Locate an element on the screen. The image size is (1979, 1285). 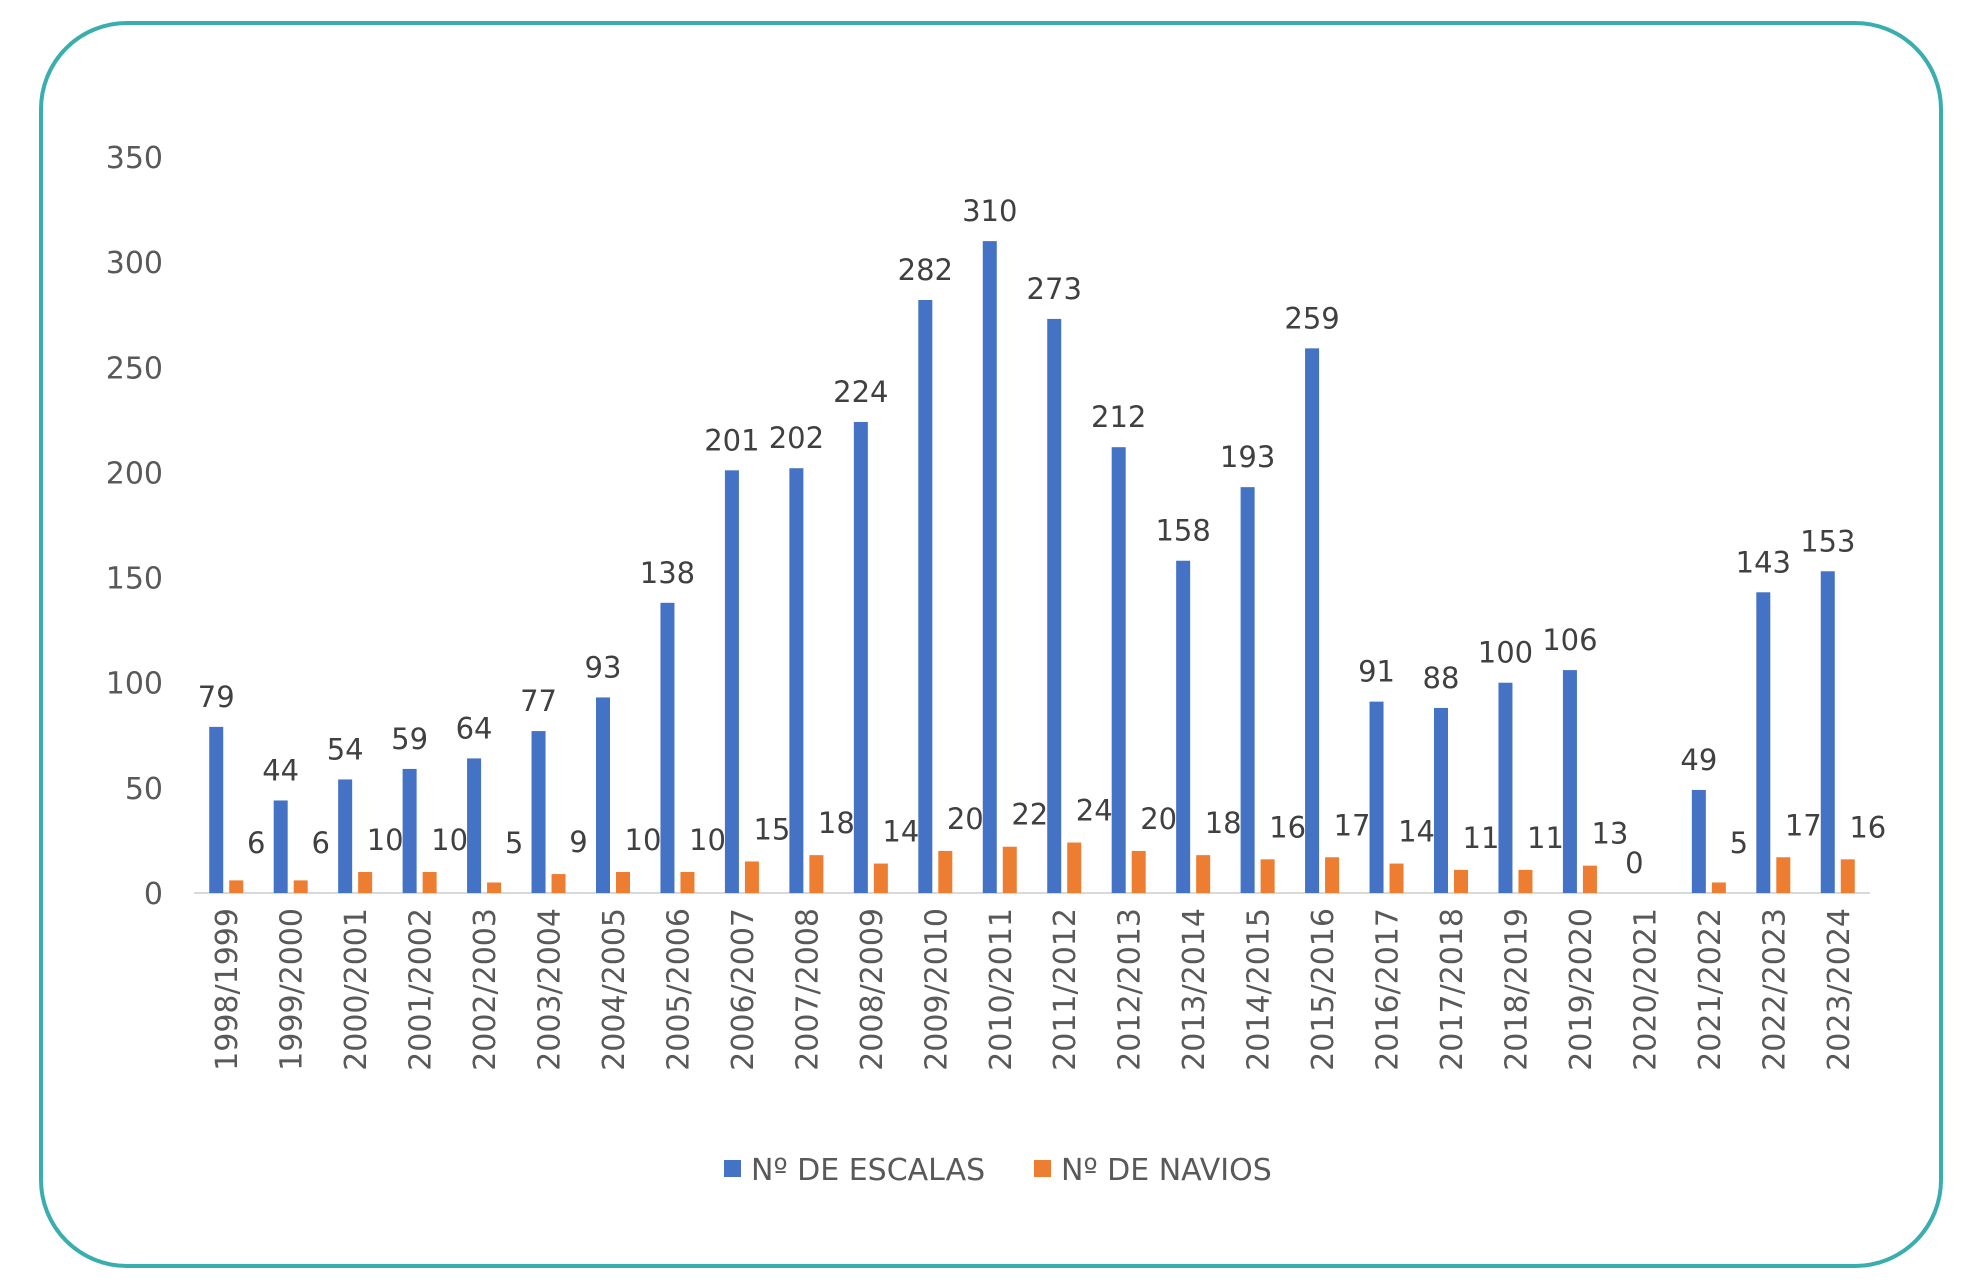
x-tick-label: 2016/2017 is located at coordinates (1388, 989).